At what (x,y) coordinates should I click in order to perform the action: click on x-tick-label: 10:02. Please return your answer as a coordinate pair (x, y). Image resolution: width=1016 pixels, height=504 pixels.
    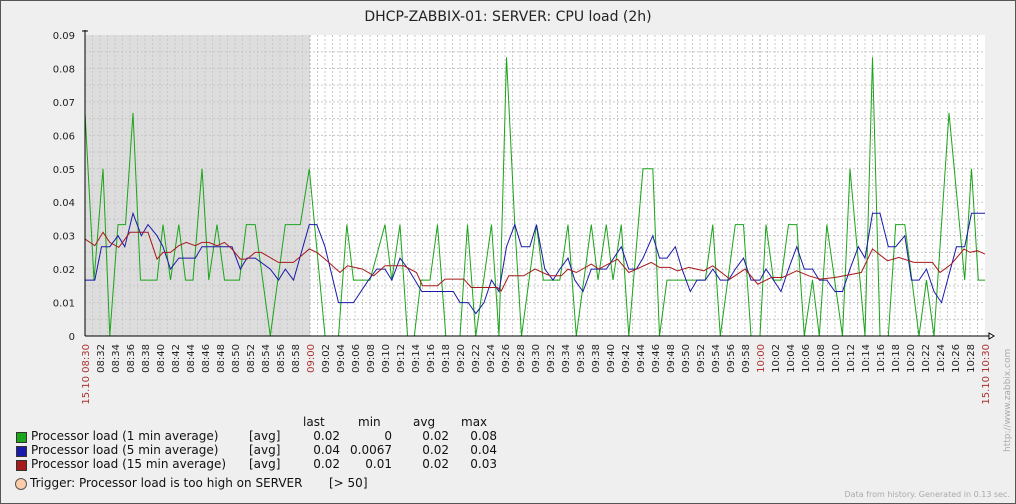
    Looking at the image, I should click on (776, 358).